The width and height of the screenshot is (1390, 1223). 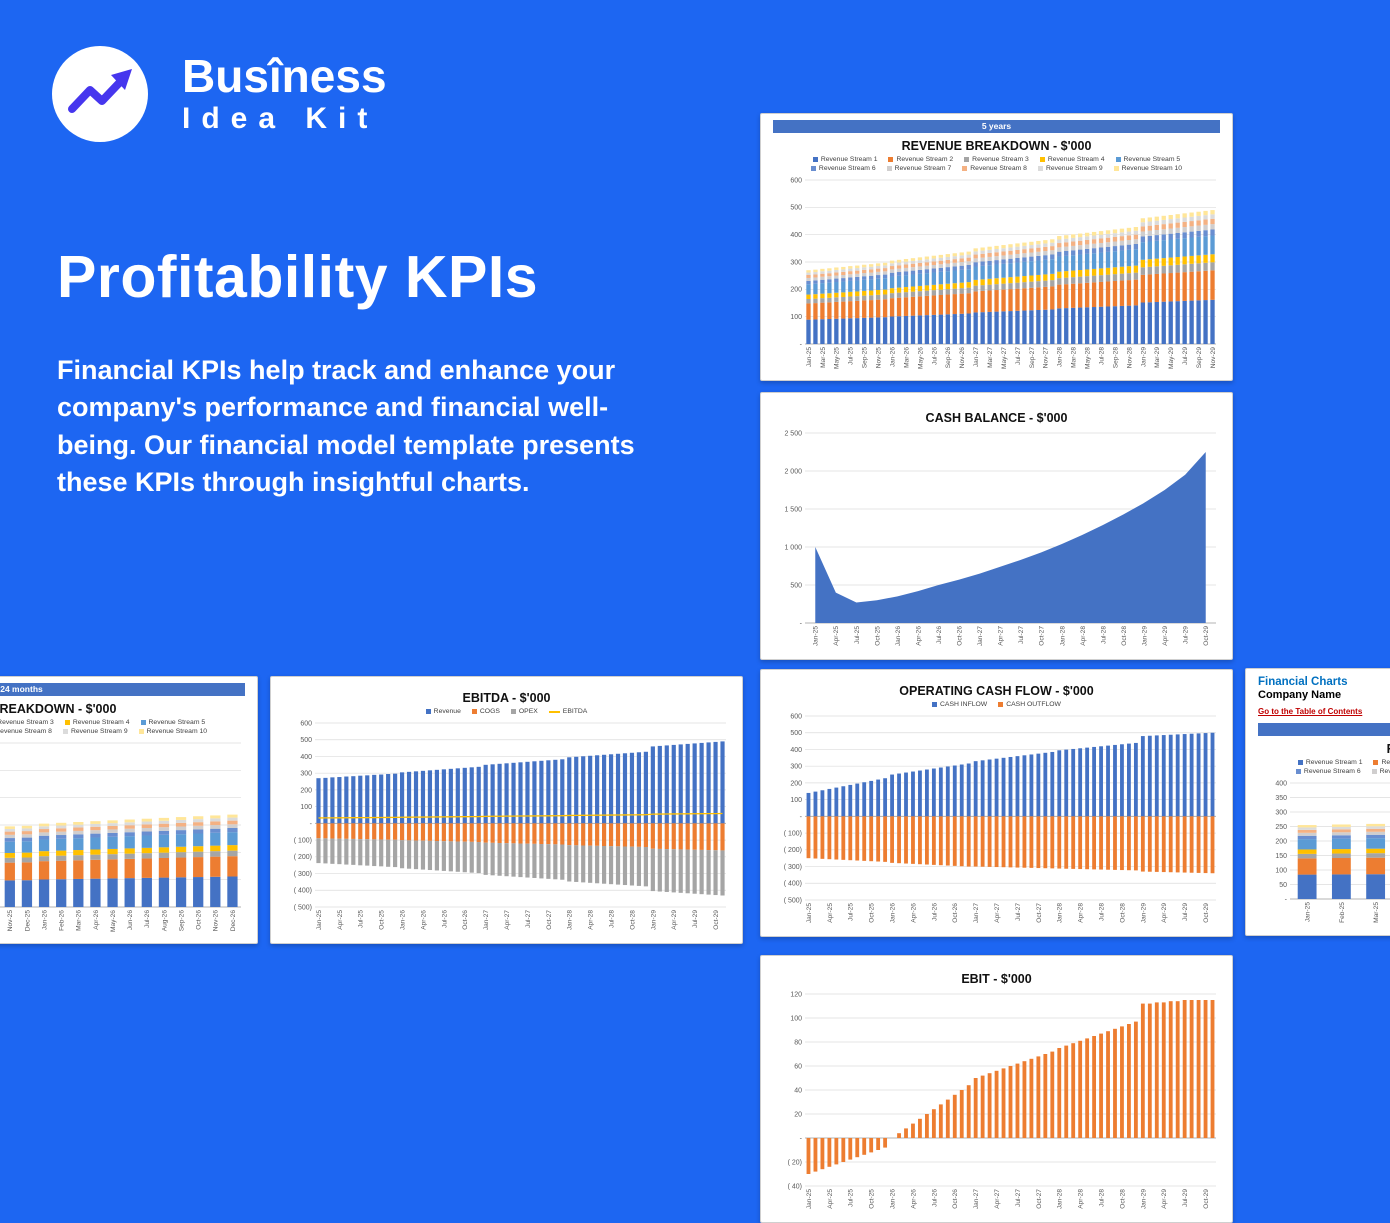 I want to click on logo-circle, so click(x=100, y=94).